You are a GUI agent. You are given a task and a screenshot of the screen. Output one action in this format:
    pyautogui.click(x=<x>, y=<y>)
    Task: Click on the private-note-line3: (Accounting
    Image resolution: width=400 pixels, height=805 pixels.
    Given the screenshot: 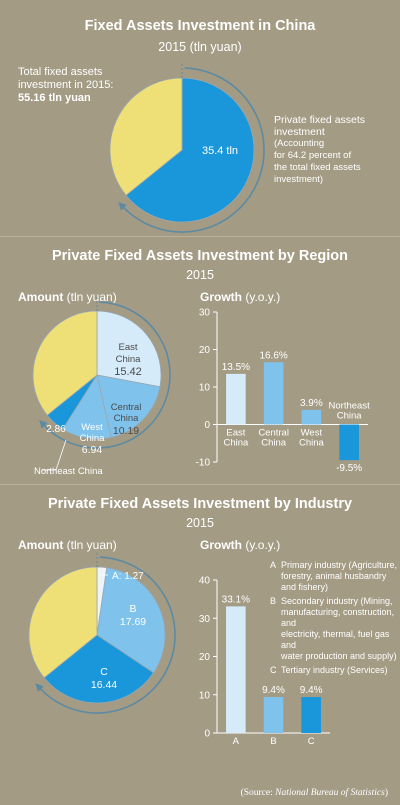 What is the action you would take?
    pyautogui.click(x=299, y=143)
    